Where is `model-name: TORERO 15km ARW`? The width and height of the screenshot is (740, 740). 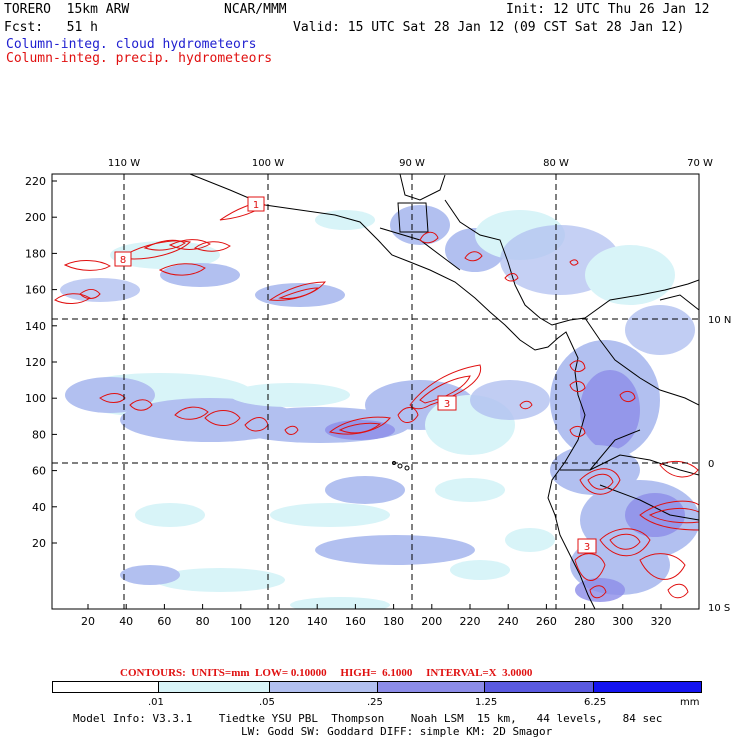 model-name: TORERO 15km ARW is located at coordinates (67, 9).